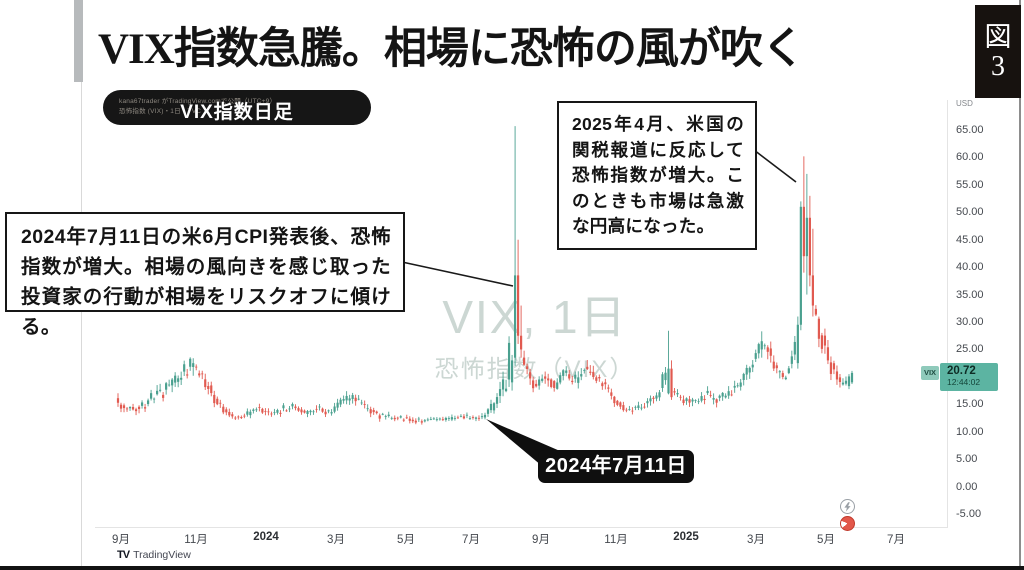 This screenshot has height=570, width=1024. Describe the element at coordinates (1020, 284) in the screenshot. I see `card-right-border` at that location.